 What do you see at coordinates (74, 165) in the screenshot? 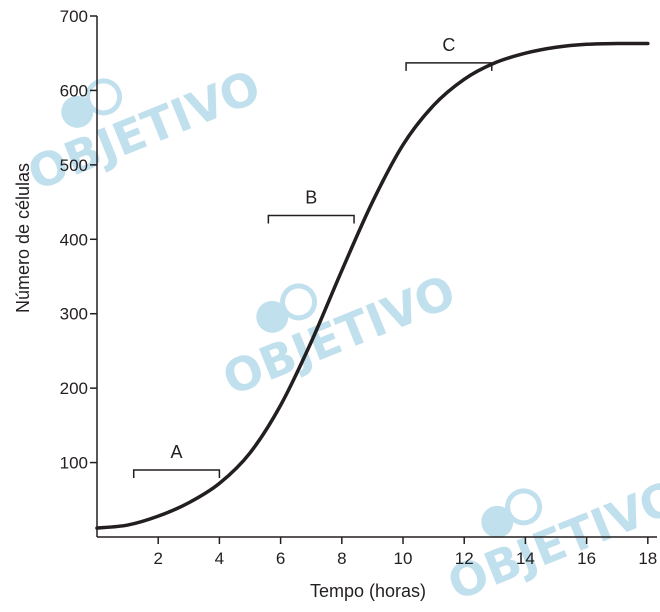
I see `y-tick-label: 500` at bounding box center [74, 165].